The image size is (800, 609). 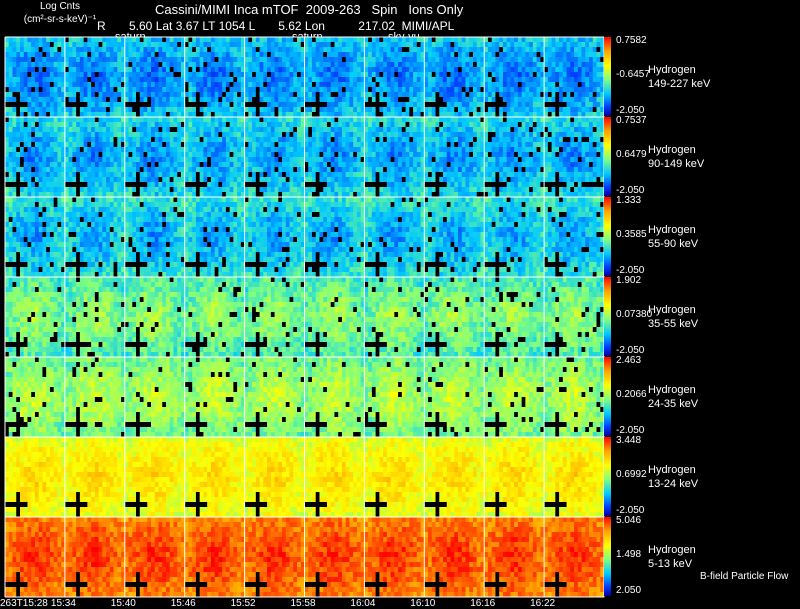 I want to click on time-tick-label: 263T15:28, so click(x=24, y=603).